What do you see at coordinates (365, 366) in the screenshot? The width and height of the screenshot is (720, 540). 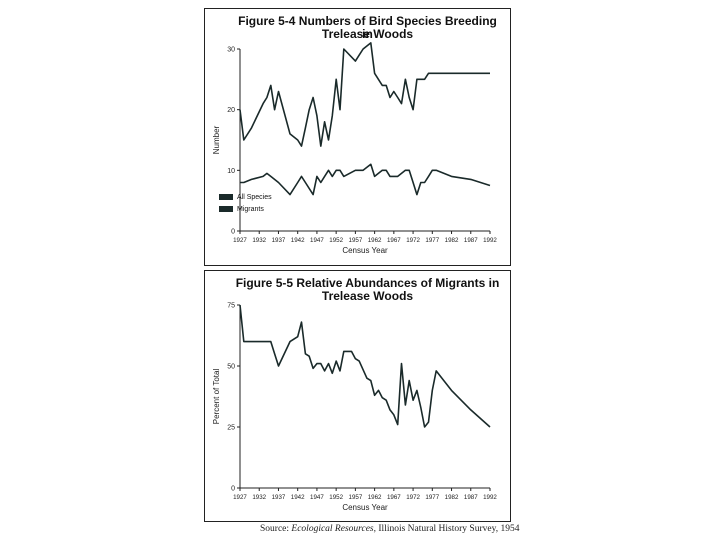 I see `series-line-percent-migrants` at bounding box center [365, 366].